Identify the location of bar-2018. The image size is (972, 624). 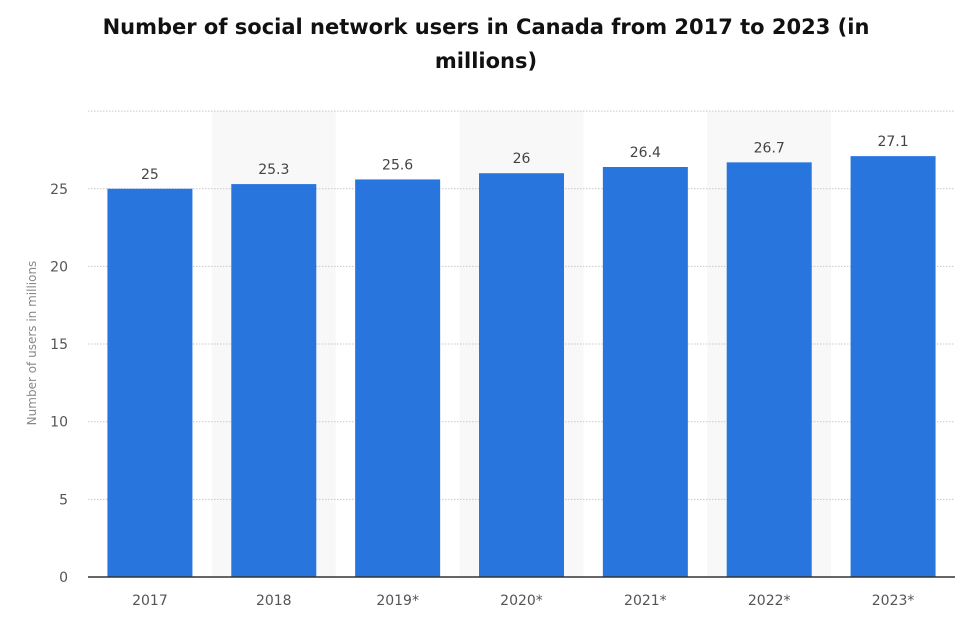
(274, 380).